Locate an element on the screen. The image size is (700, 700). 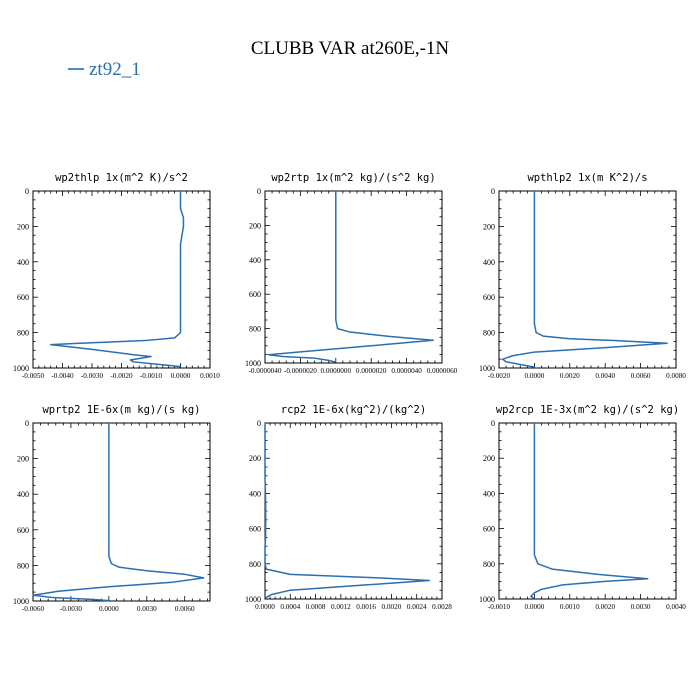
figure-title: CLUBB VAR at260E,-1N is located at coordinates (350, 48).